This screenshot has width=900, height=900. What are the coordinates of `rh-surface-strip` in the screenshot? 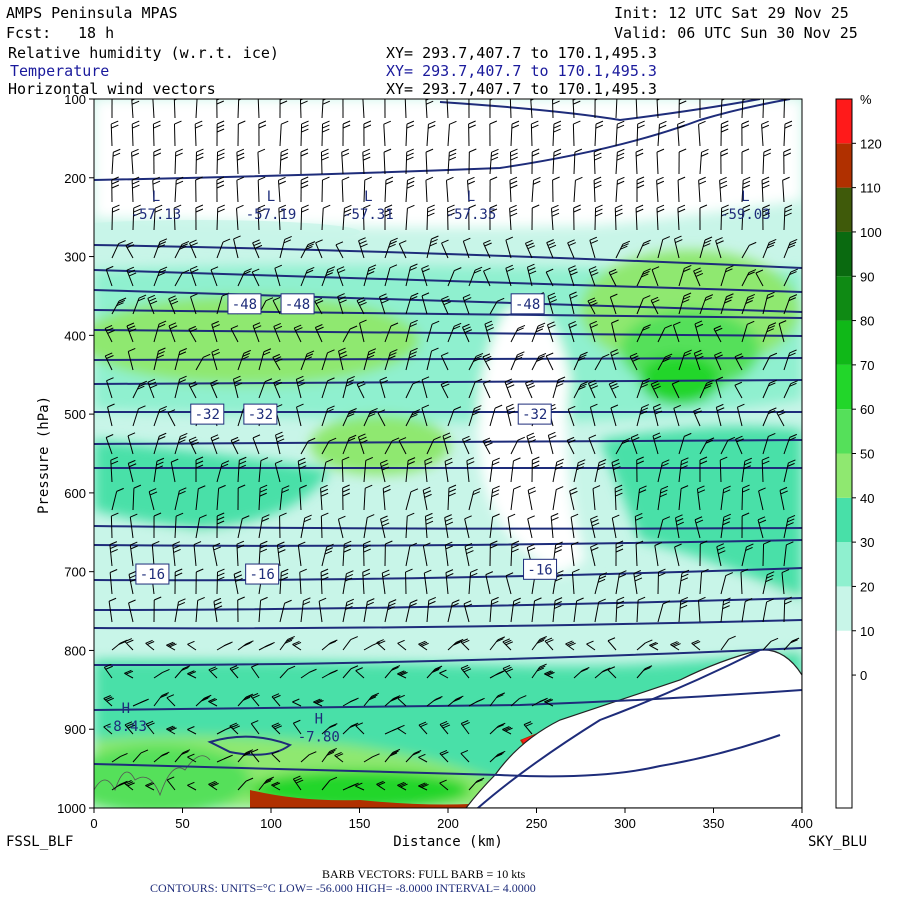 It's located at (360, 799).